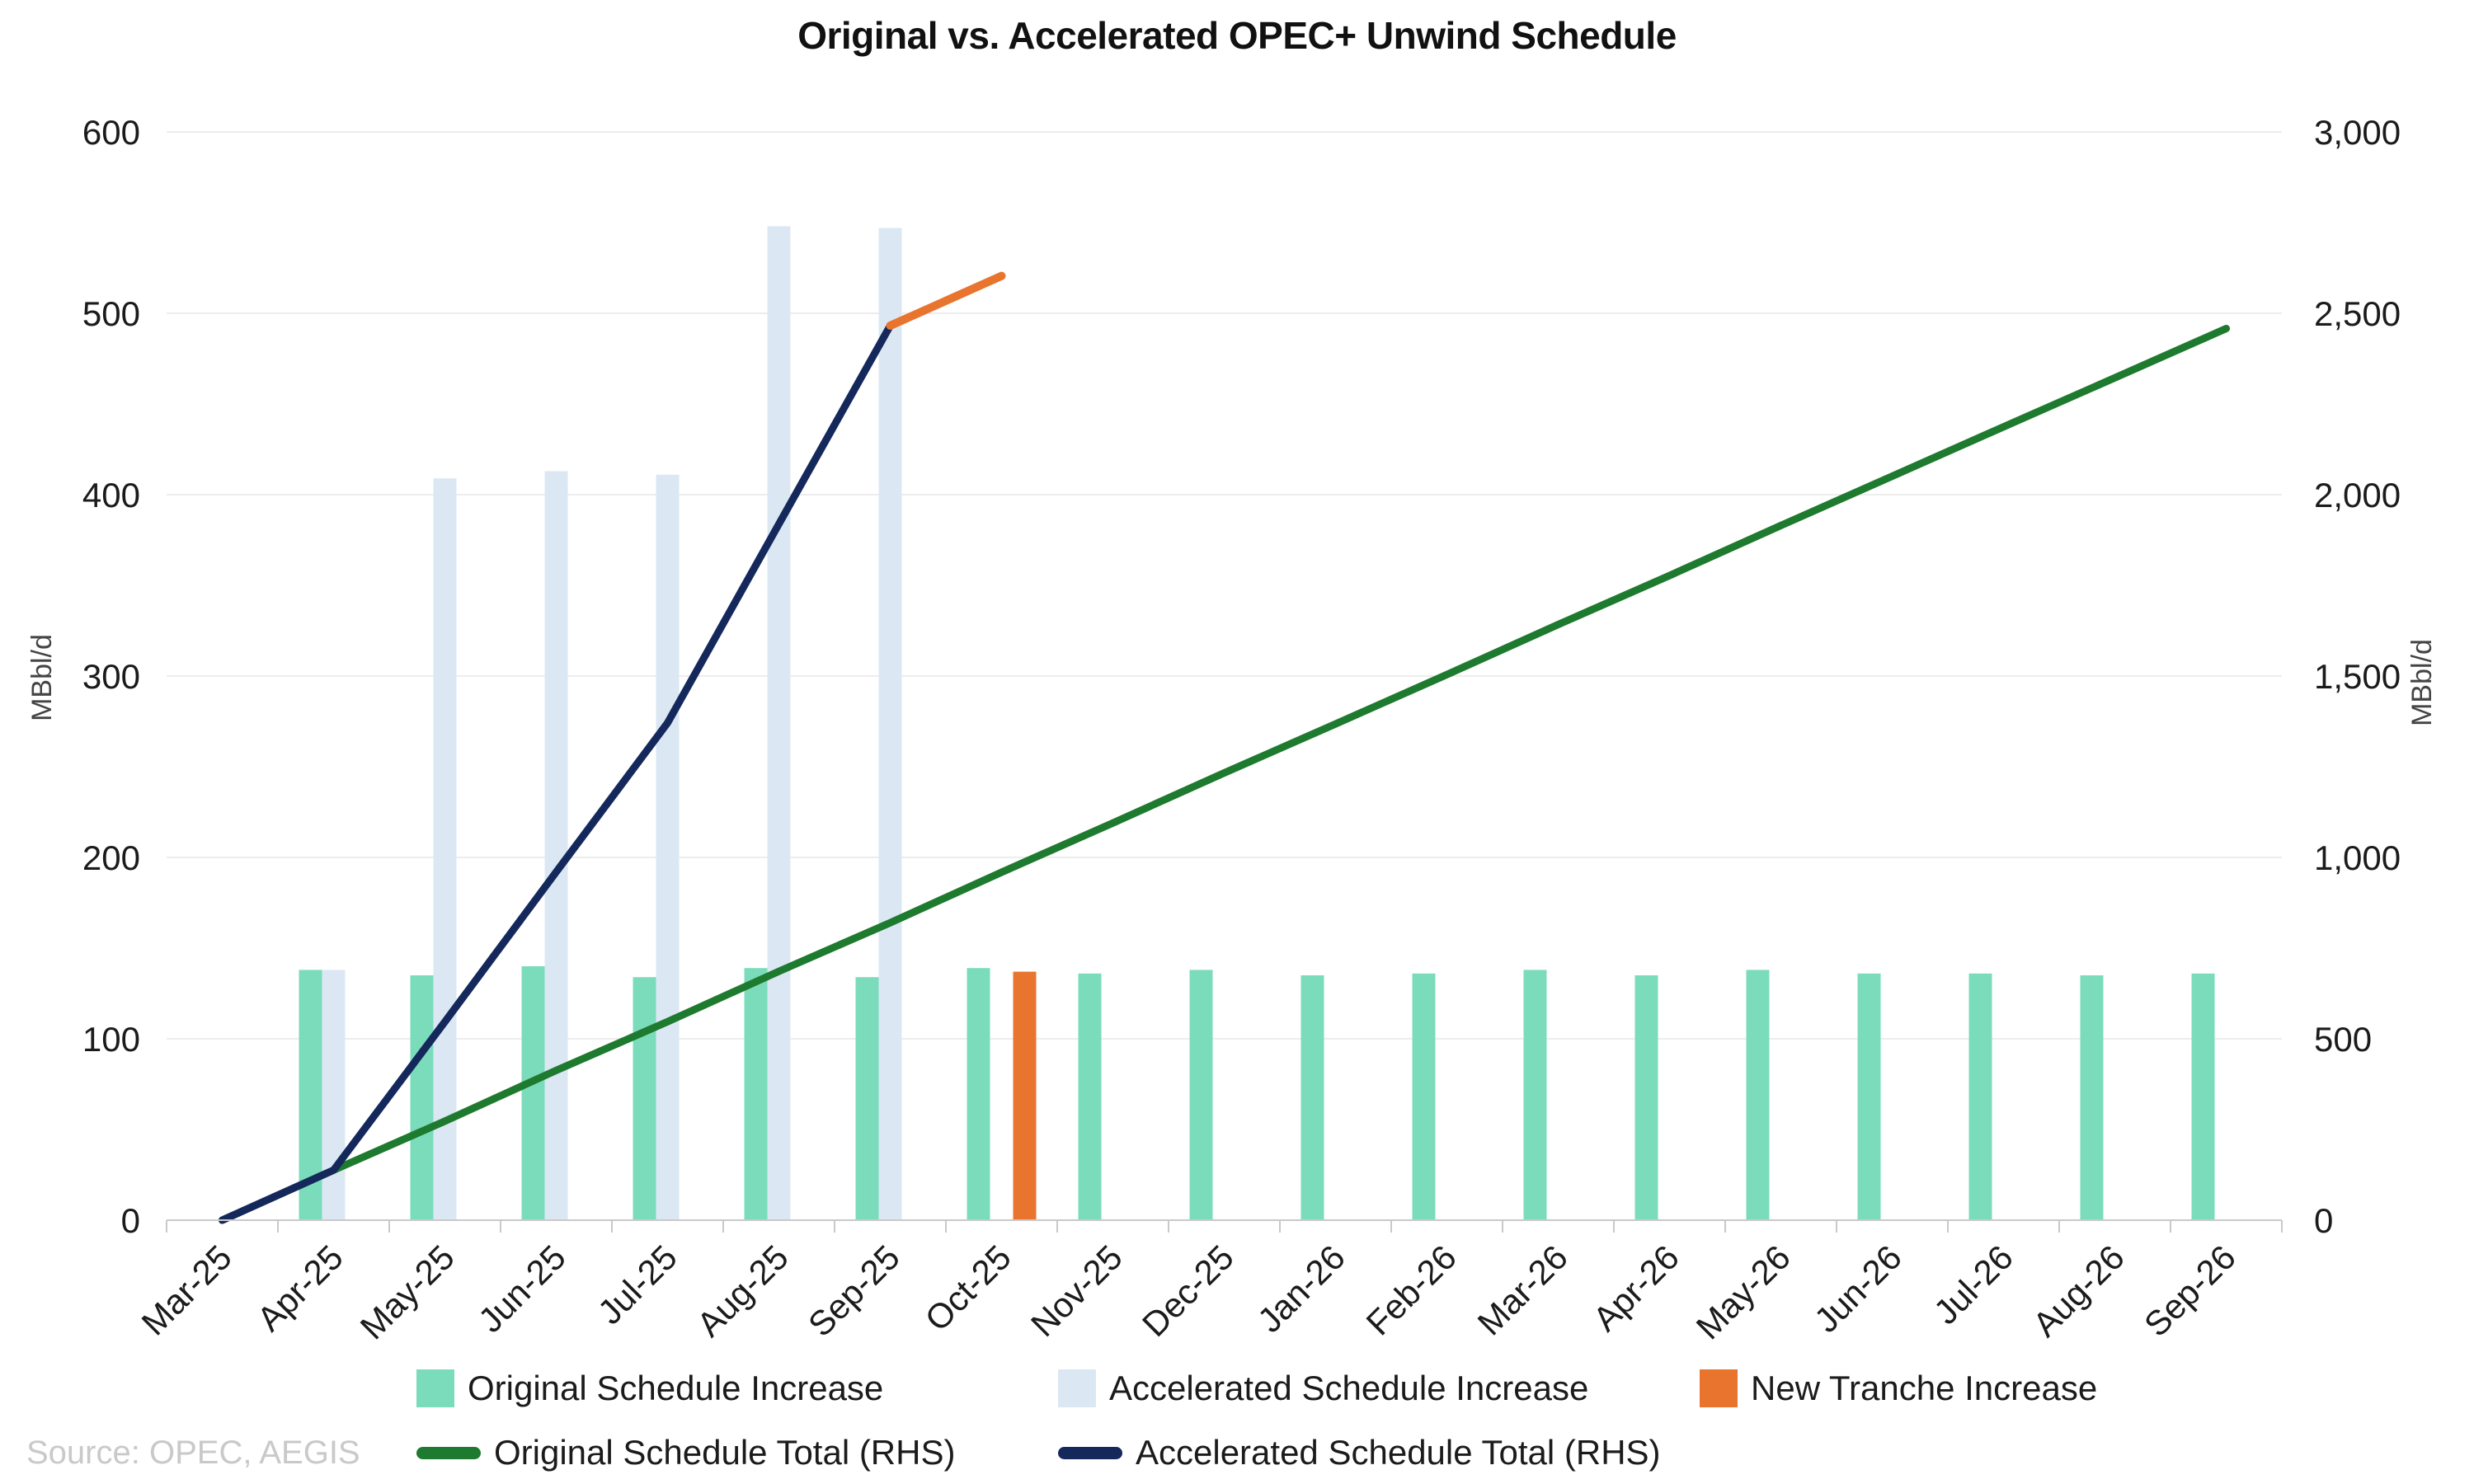  Describe the element at coordinates (111, 1039) in the screenshot. I see `left-tick-label: 100` at that location.